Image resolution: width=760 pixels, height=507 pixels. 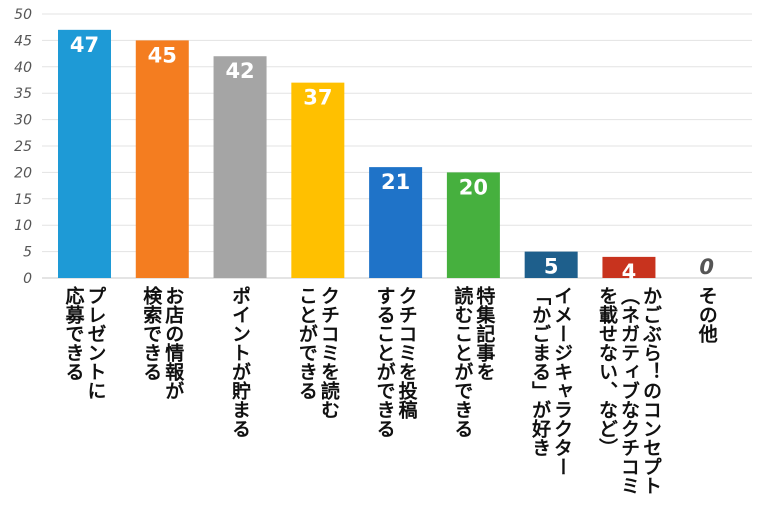 I want to click on category-label: イメージキャラクター 「かごまる」が好き, so click(x=551, y=381).